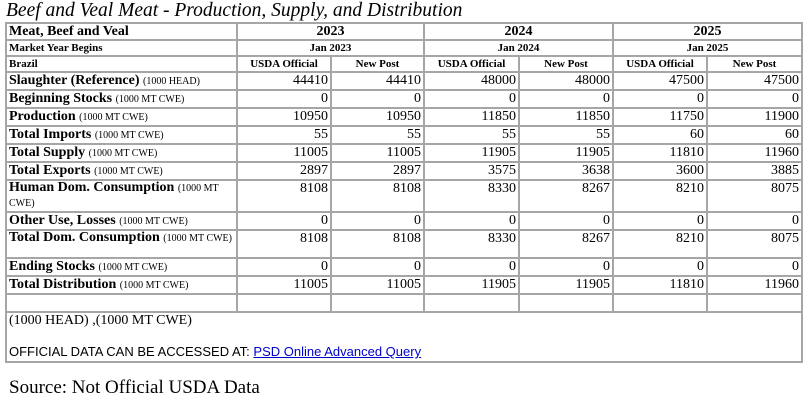  What do you see at coordinates (52, 266) in the screenshot?
I see `row-label-text: Ending Stocks` at bounding box center [52, 266].